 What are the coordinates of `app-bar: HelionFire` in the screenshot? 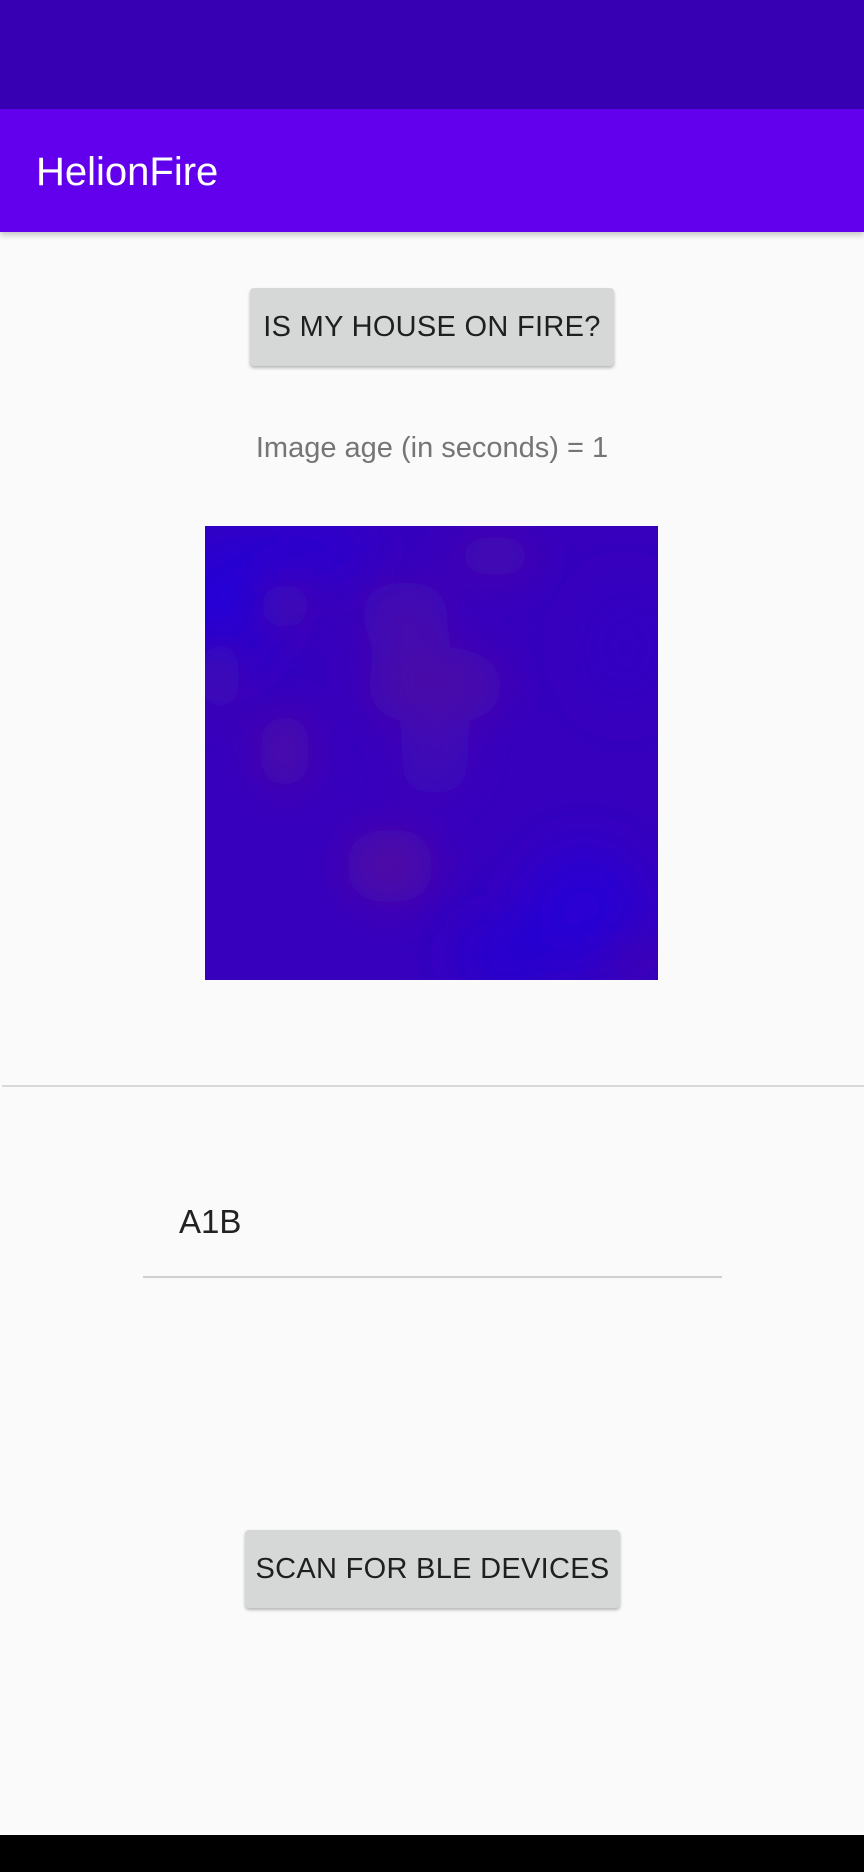 It's located at (432, 170).